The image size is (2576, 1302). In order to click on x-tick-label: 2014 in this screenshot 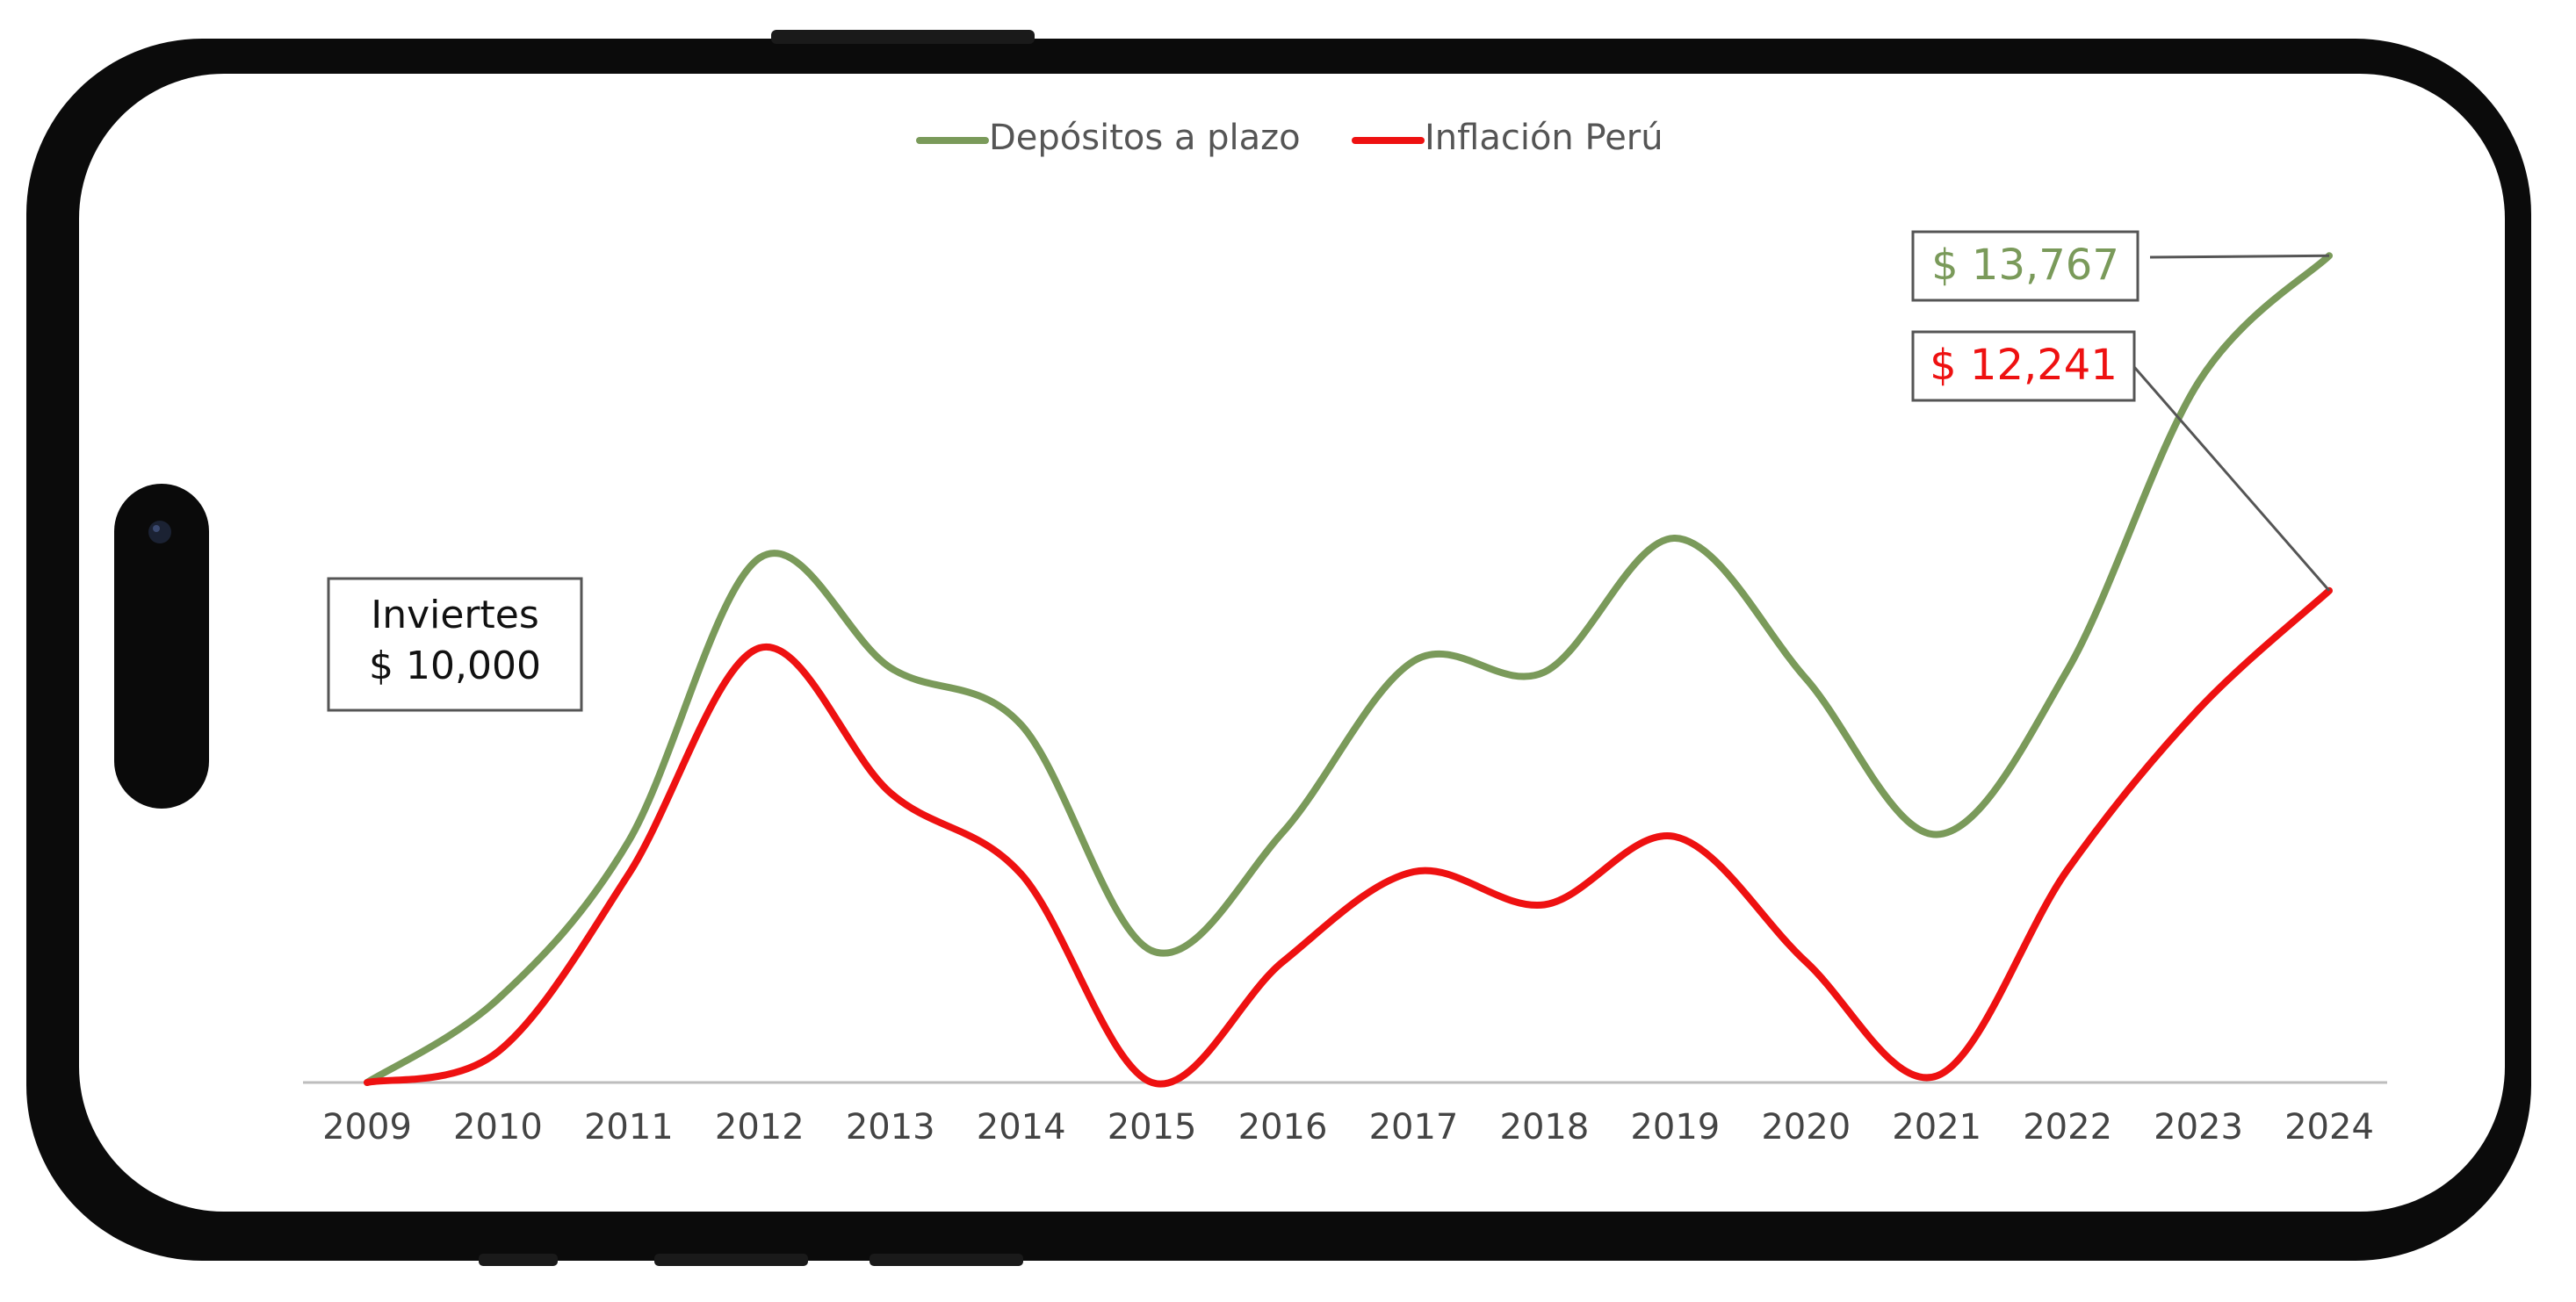, I will do `click(1021, 1127)`.